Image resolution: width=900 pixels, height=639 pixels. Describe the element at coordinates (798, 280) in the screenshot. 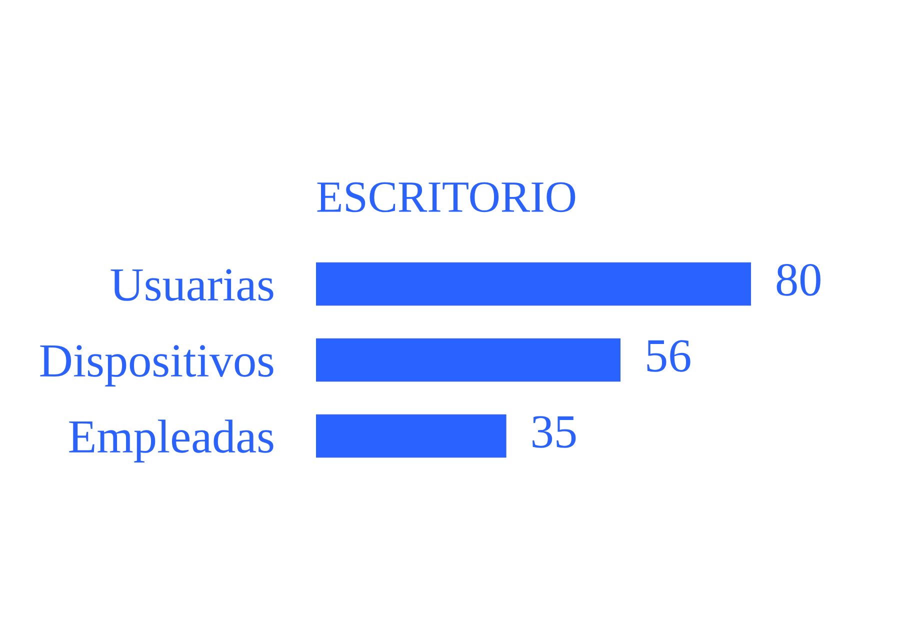

I see `data-label: 80` at that location.